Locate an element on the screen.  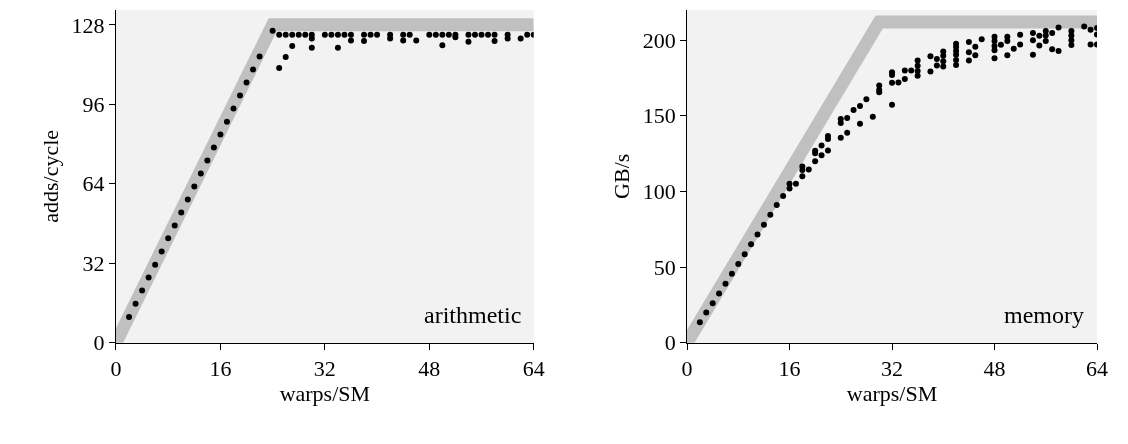
y-axis-title: GB/s is located at coordinates (622, 176).